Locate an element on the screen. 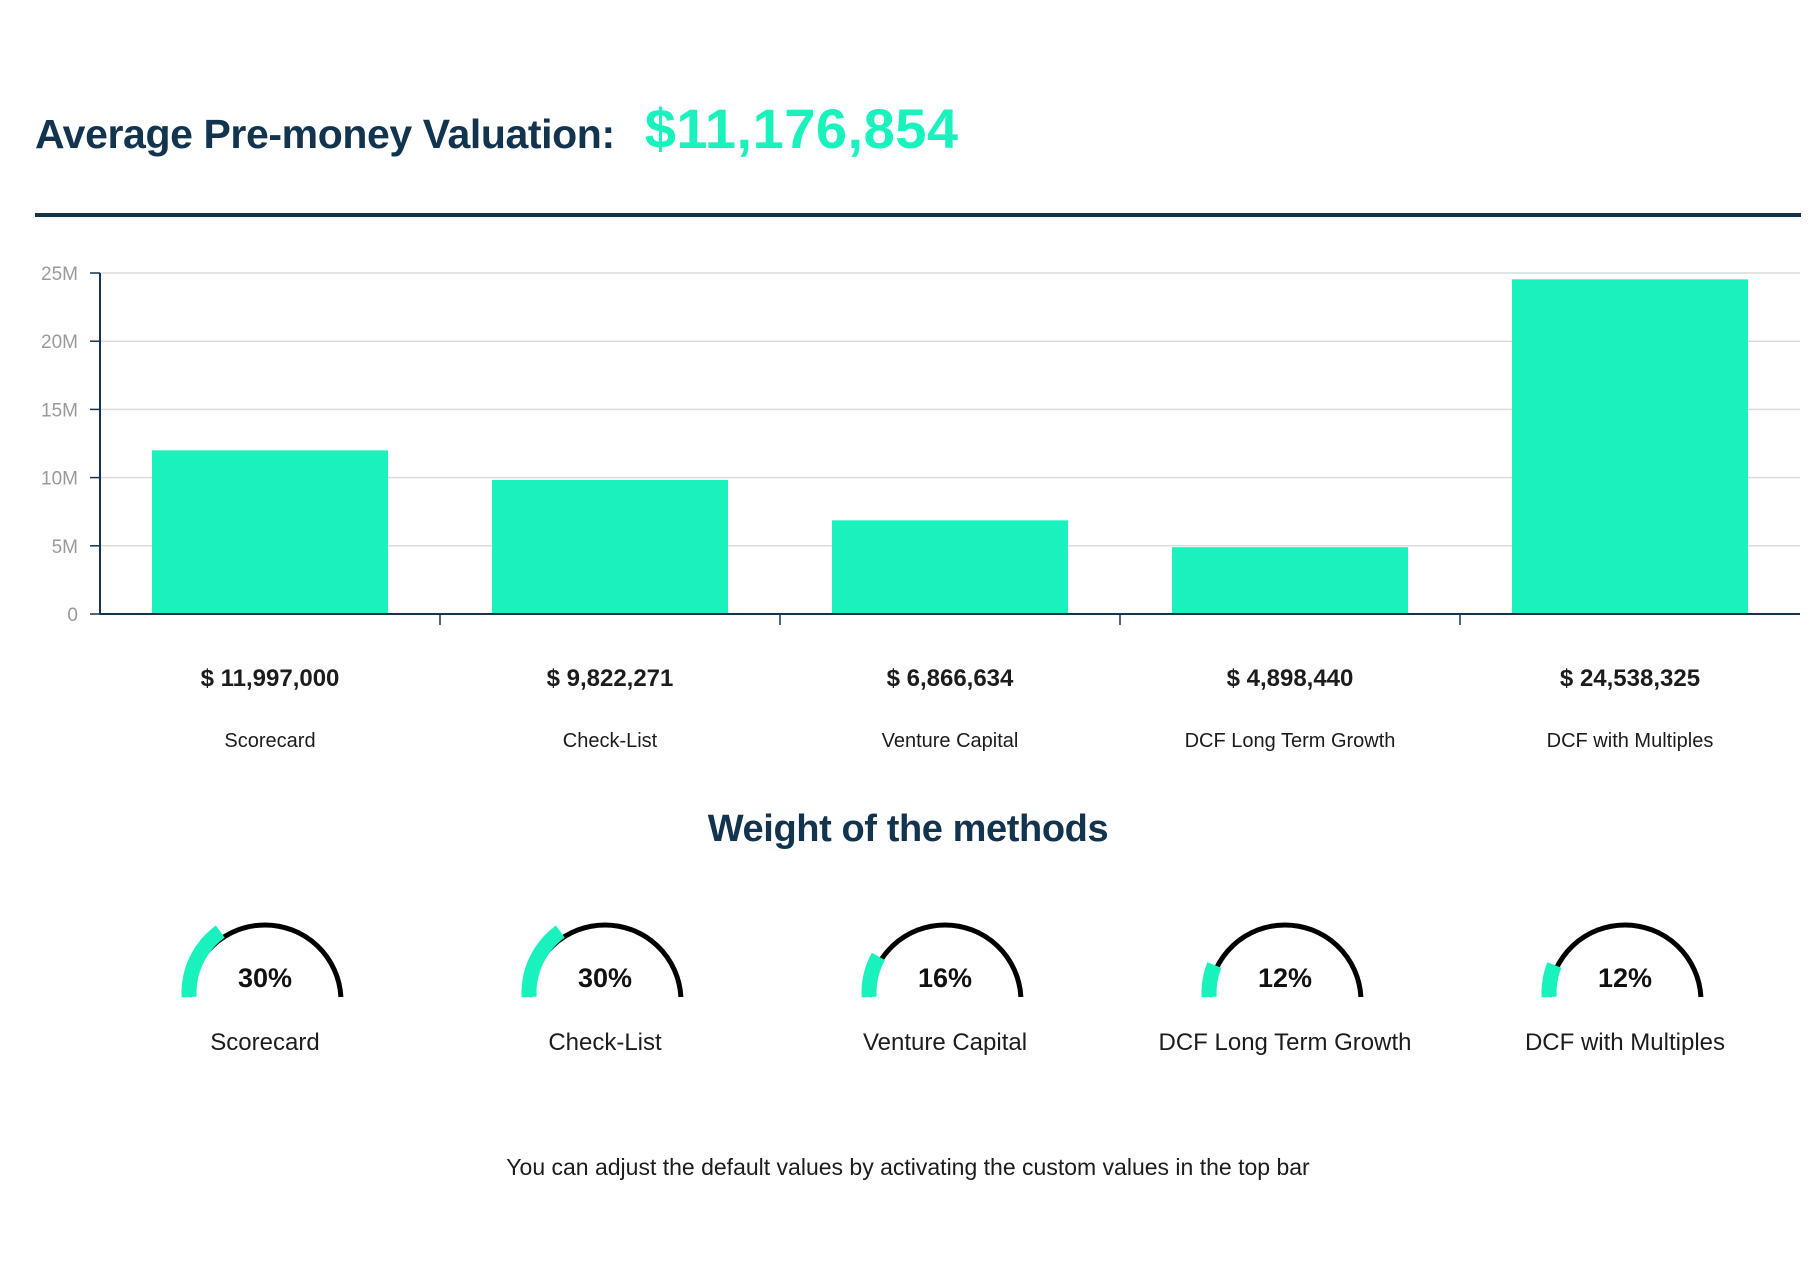 This screenshot has width=1816, height=1284. gauge-method-label: Venture Capital is located at coordinates (945, 1042).